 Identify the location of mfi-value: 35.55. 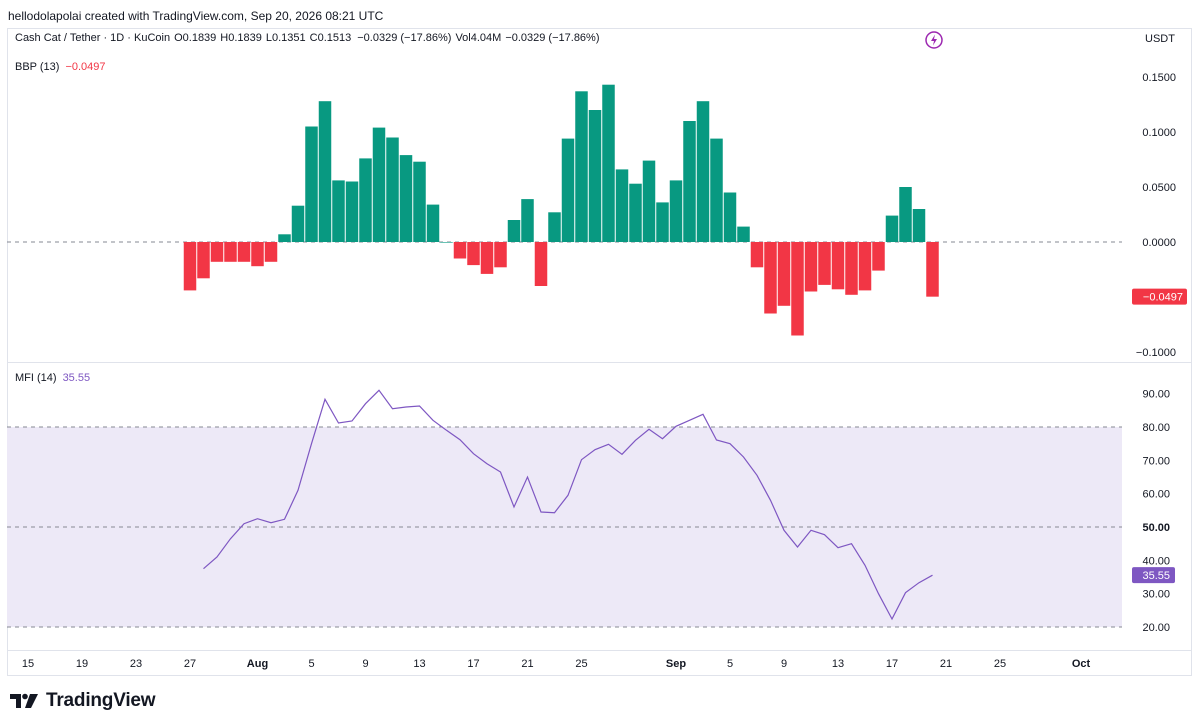
(76, 378).